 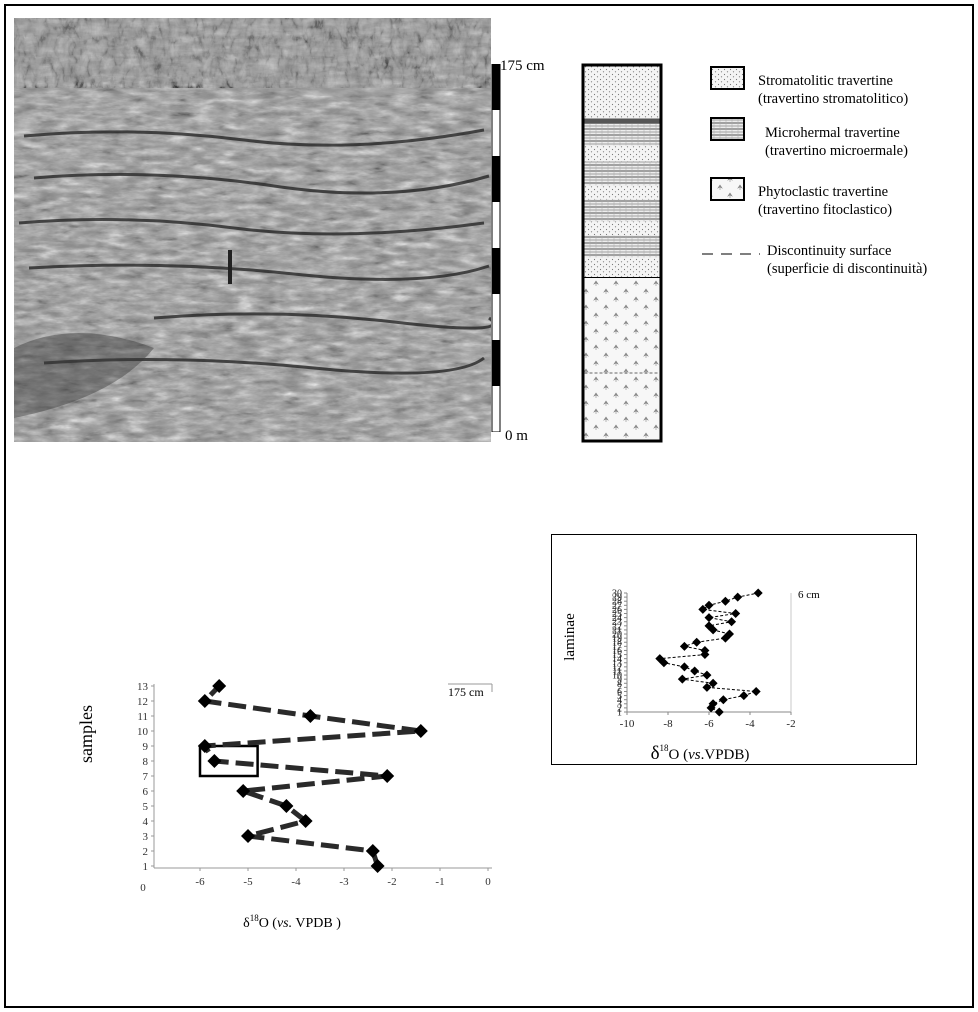 I want to click on samples-ytick-label: 1, so click(x=146, y=867).